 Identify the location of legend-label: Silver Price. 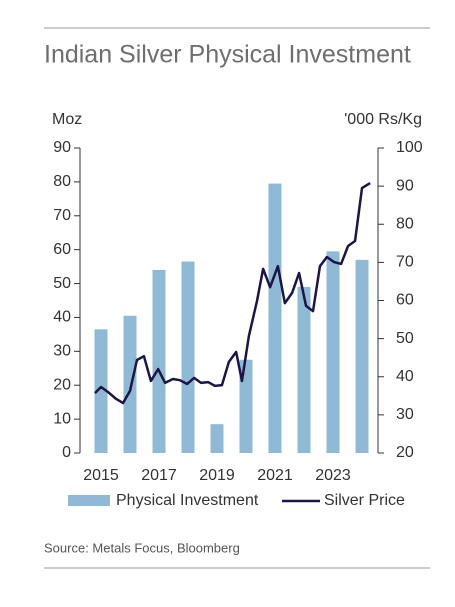
(364, 500).